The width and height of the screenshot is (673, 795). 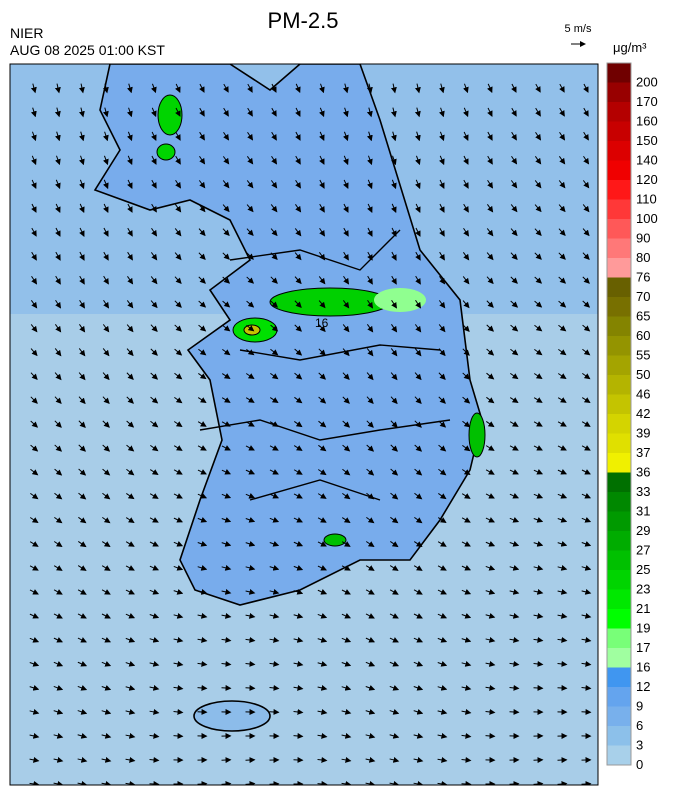 I want to click on unit: μg/m³, so click(x=630, y=47).